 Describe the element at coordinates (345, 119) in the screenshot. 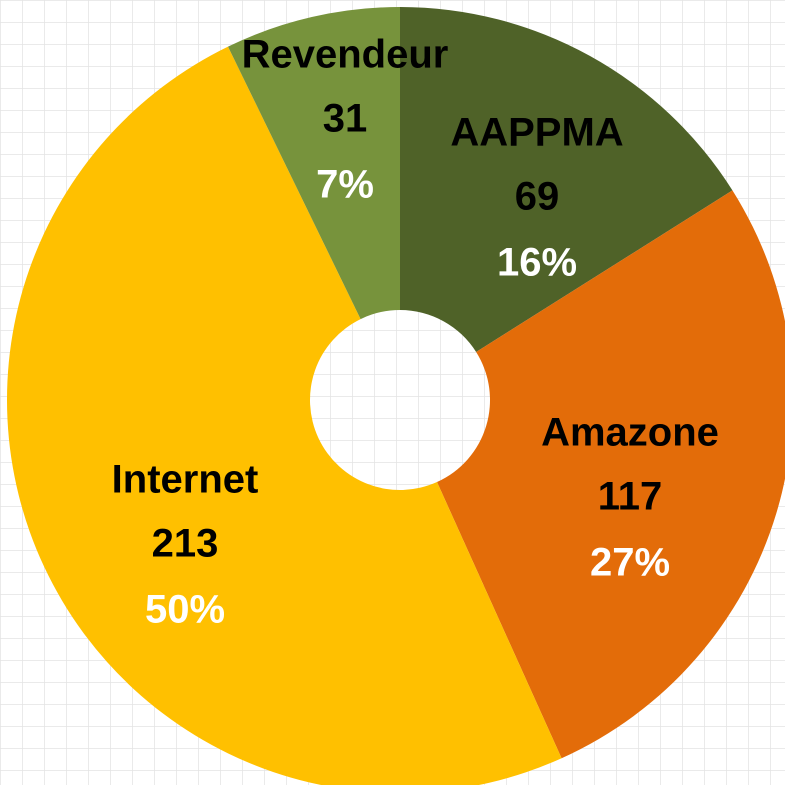

I see `value-label: 31` at that location.